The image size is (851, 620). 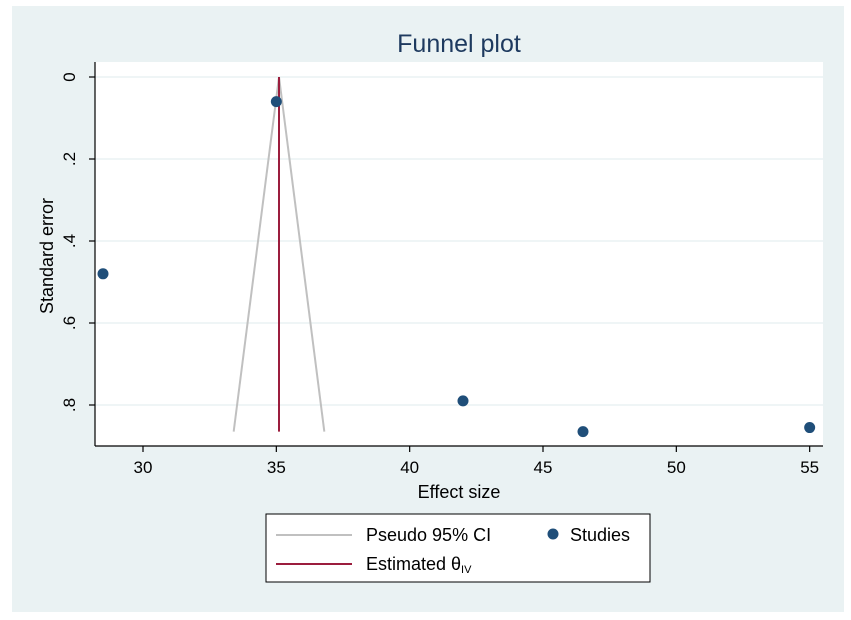 I want to click on legend-studies-marker, so click(x=553, y=534).